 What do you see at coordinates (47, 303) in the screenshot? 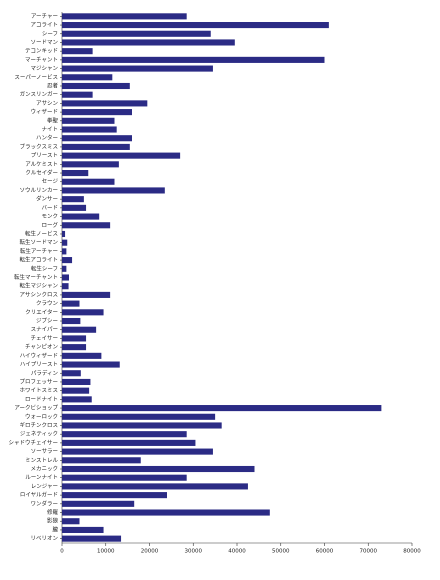
I see `y-tick-label: クラウン` at bounding box center [47, 303].